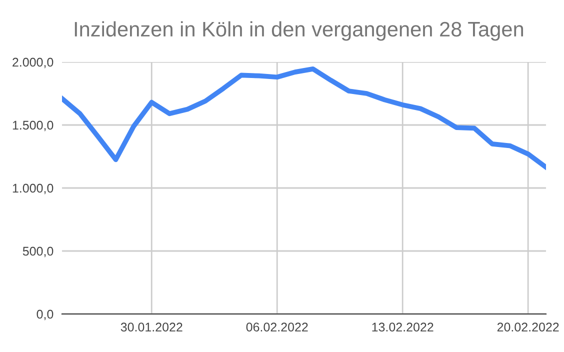 This screenshot has height=352, width=564. I want to click on chart-title: Inzidenzen in Köln in den vergangenen 28 Tagen, so click(299, 31).